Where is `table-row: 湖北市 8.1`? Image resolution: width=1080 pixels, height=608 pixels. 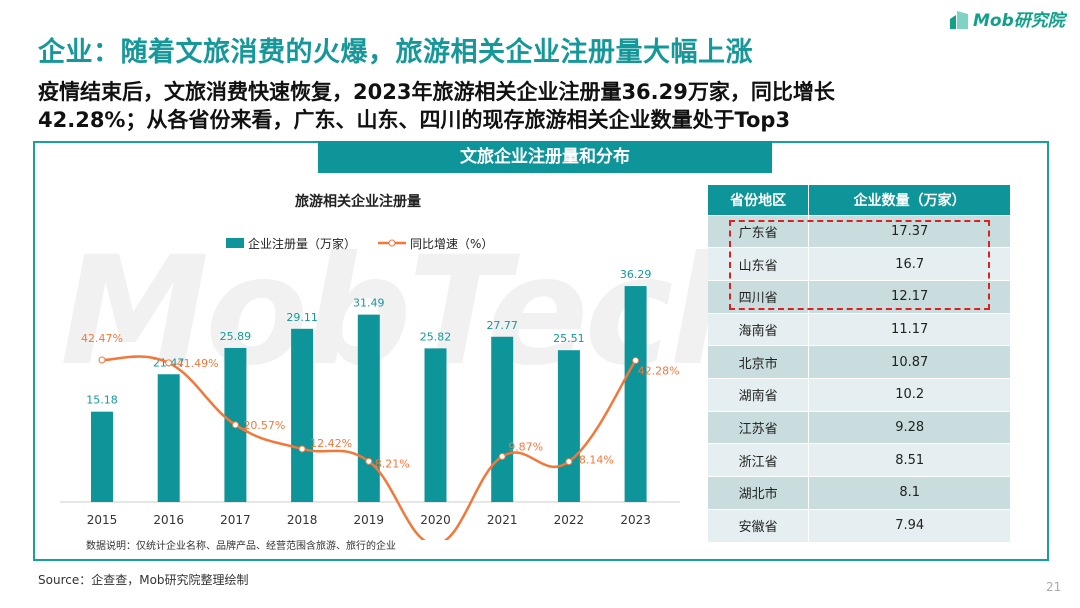
table-row: 湖北市 8.1 is located at coordinates (859, 493).